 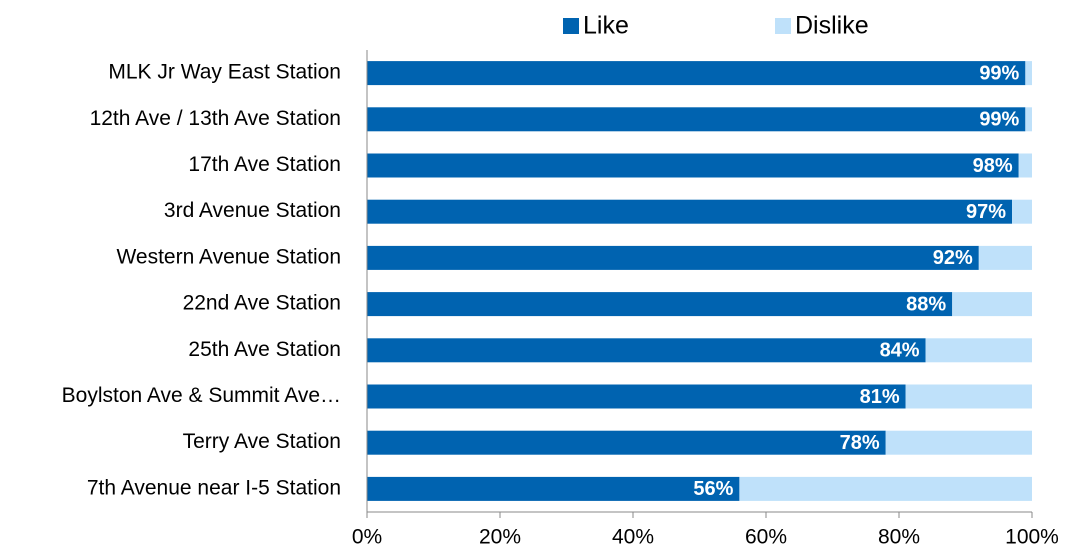 What do you see at coordinates (899, 537) in the screenshot?
I see `x-tick-label: 80%` at bounding box center [899, 537].